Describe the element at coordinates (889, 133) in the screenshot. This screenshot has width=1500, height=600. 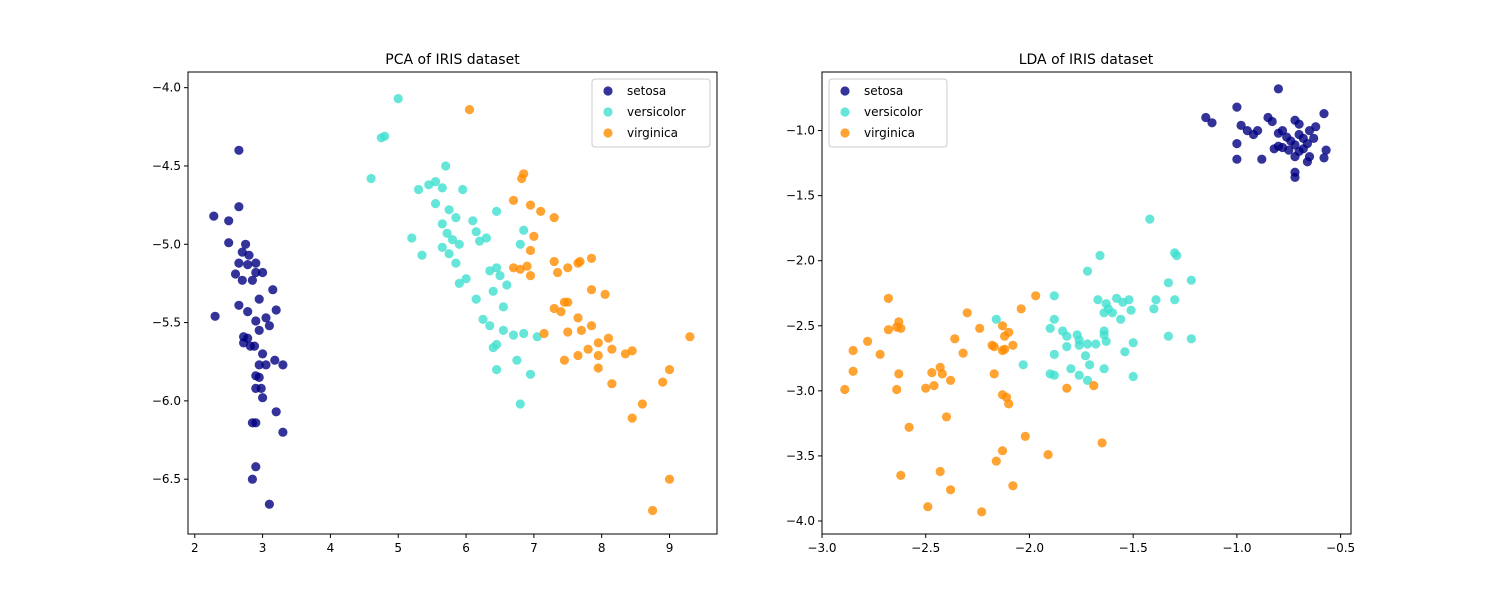
I see `lda-legend-label-virginica: virginica` at that location.